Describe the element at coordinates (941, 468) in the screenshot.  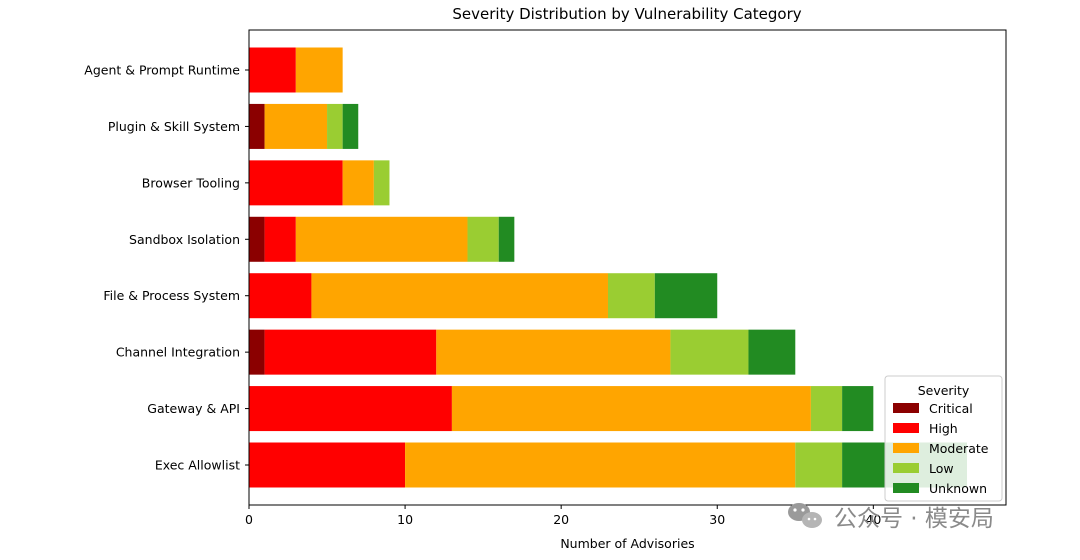
I see `legend-label-low: Low` at that location.